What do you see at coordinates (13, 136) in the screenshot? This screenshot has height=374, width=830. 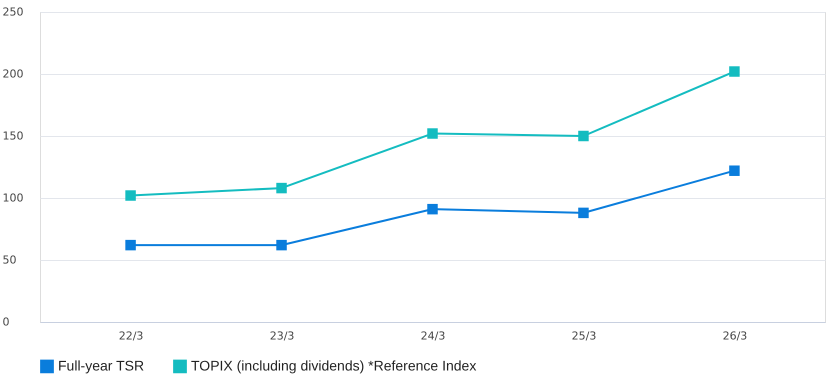 I see `y-tick-label: 150` at bounding box center [13, 136].